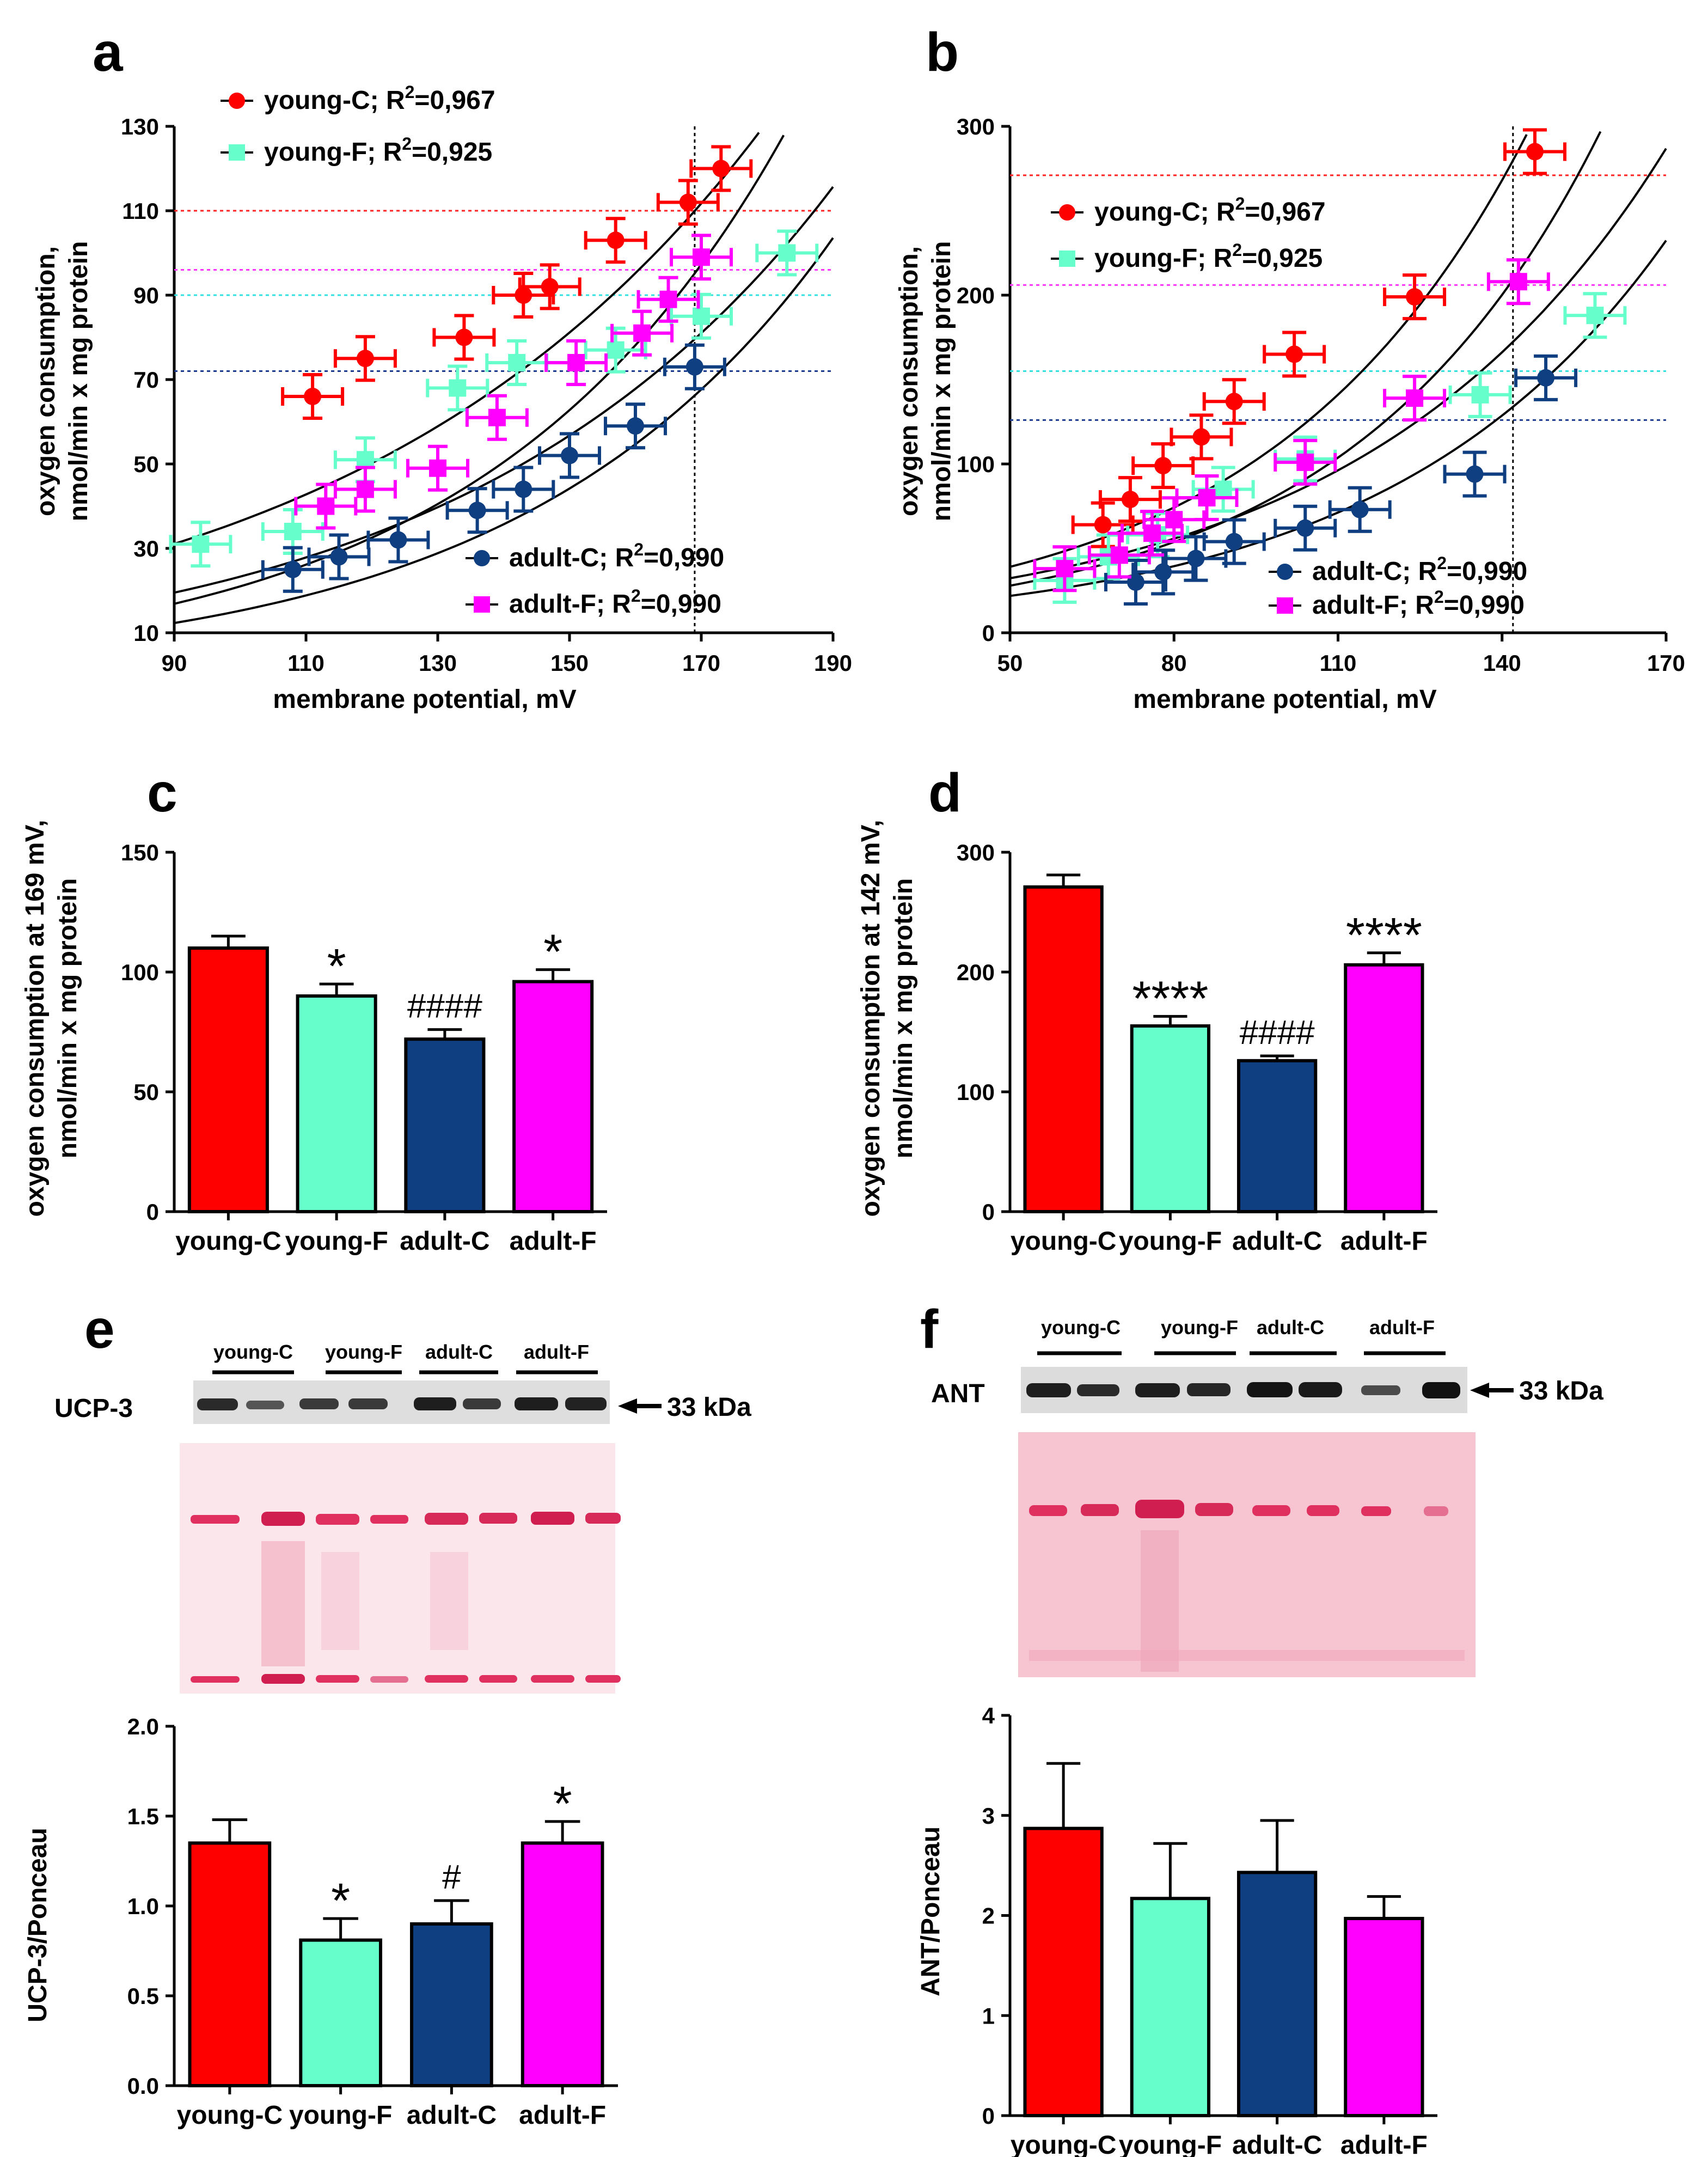 Image resolution: width=1708 pixels, height=2157 pixels. Describe the element at coordinates (452, 2115) in the screenshot. I see `x-tick-label-adult-c: adult-C` at that location.